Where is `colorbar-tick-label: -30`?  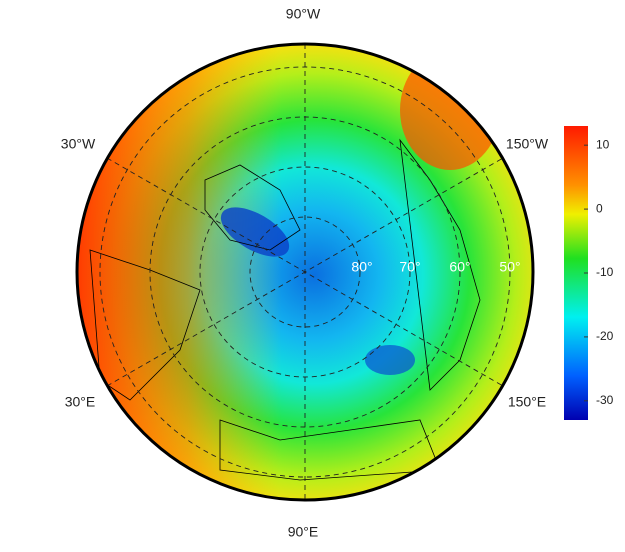
colorbar-tick-label: -30 is located at coordinates (605, 400).